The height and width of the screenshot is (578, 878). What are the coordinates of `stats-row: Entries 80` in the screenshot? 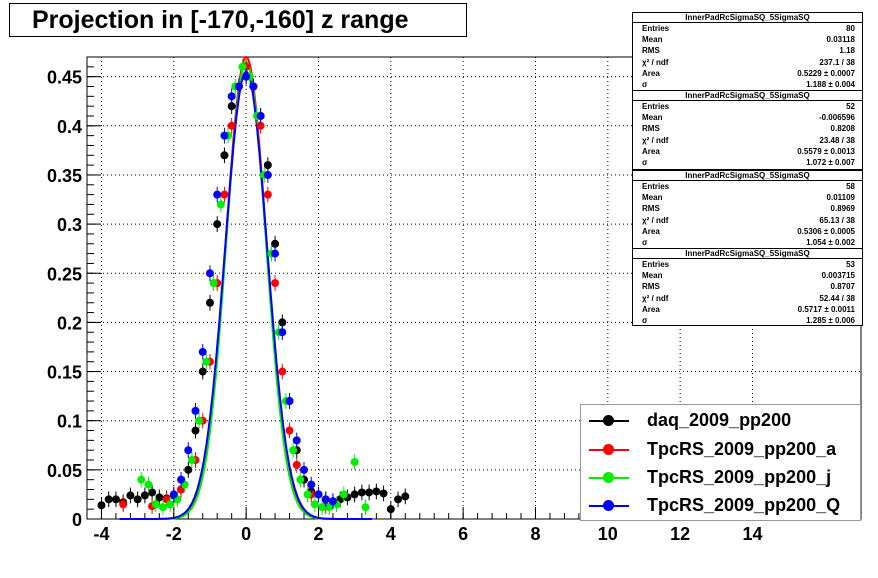 It's located at (747, 28).